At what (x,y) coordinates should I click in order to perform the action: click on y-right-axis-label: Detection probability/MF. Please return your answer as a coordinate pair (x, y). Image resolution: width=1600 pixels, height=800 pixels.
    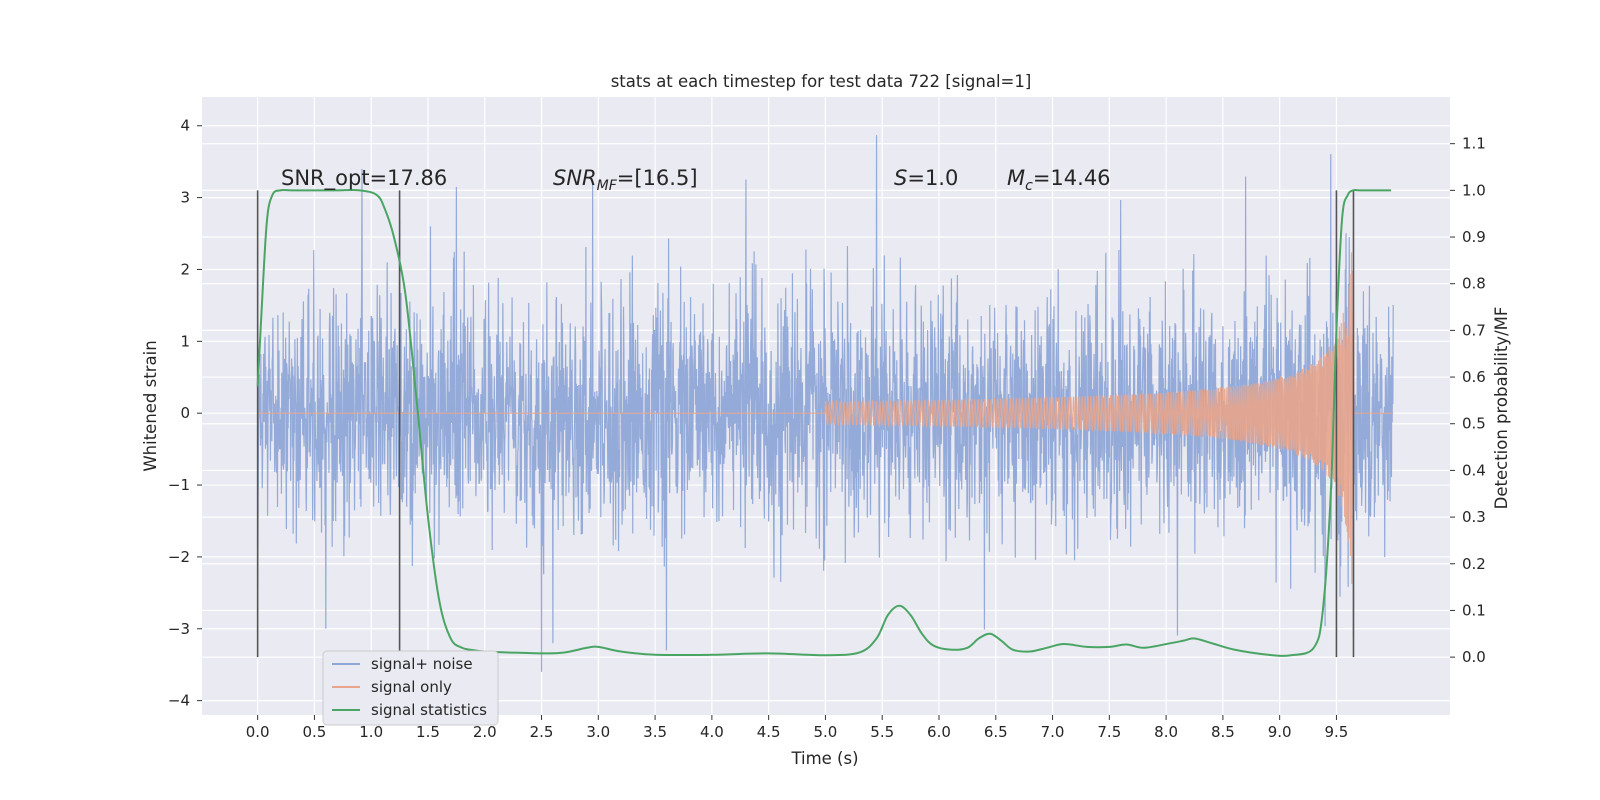
    Looking at the image, I should click on (1501, 408).